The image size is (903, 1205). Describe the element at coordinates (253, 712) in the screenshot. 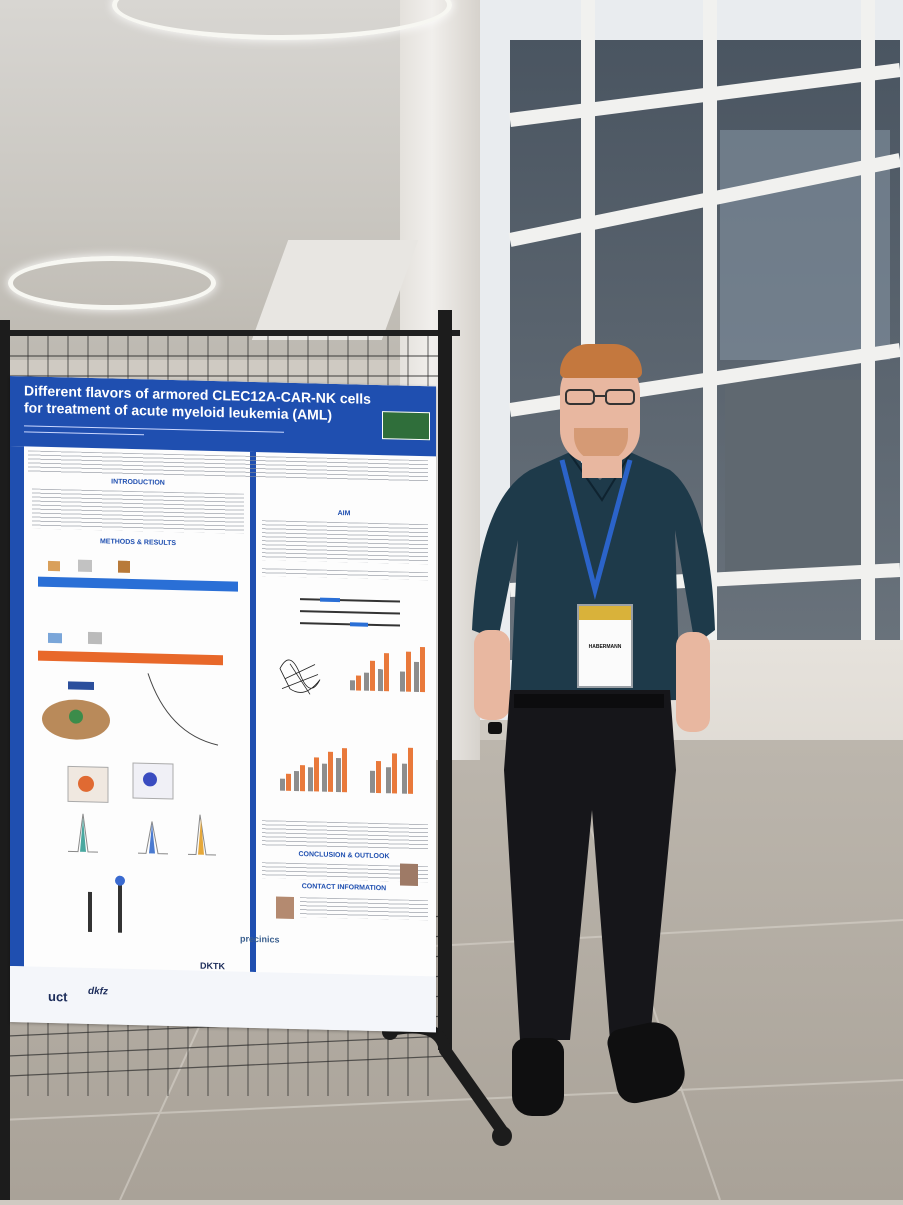

I see `poster-divider` at that location.